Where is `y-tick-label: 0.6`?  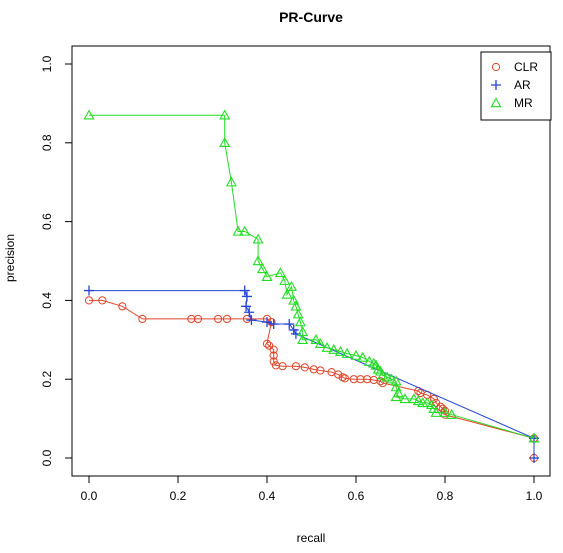
y-tick-label: 0.6 is located at coordinates (47, 221).